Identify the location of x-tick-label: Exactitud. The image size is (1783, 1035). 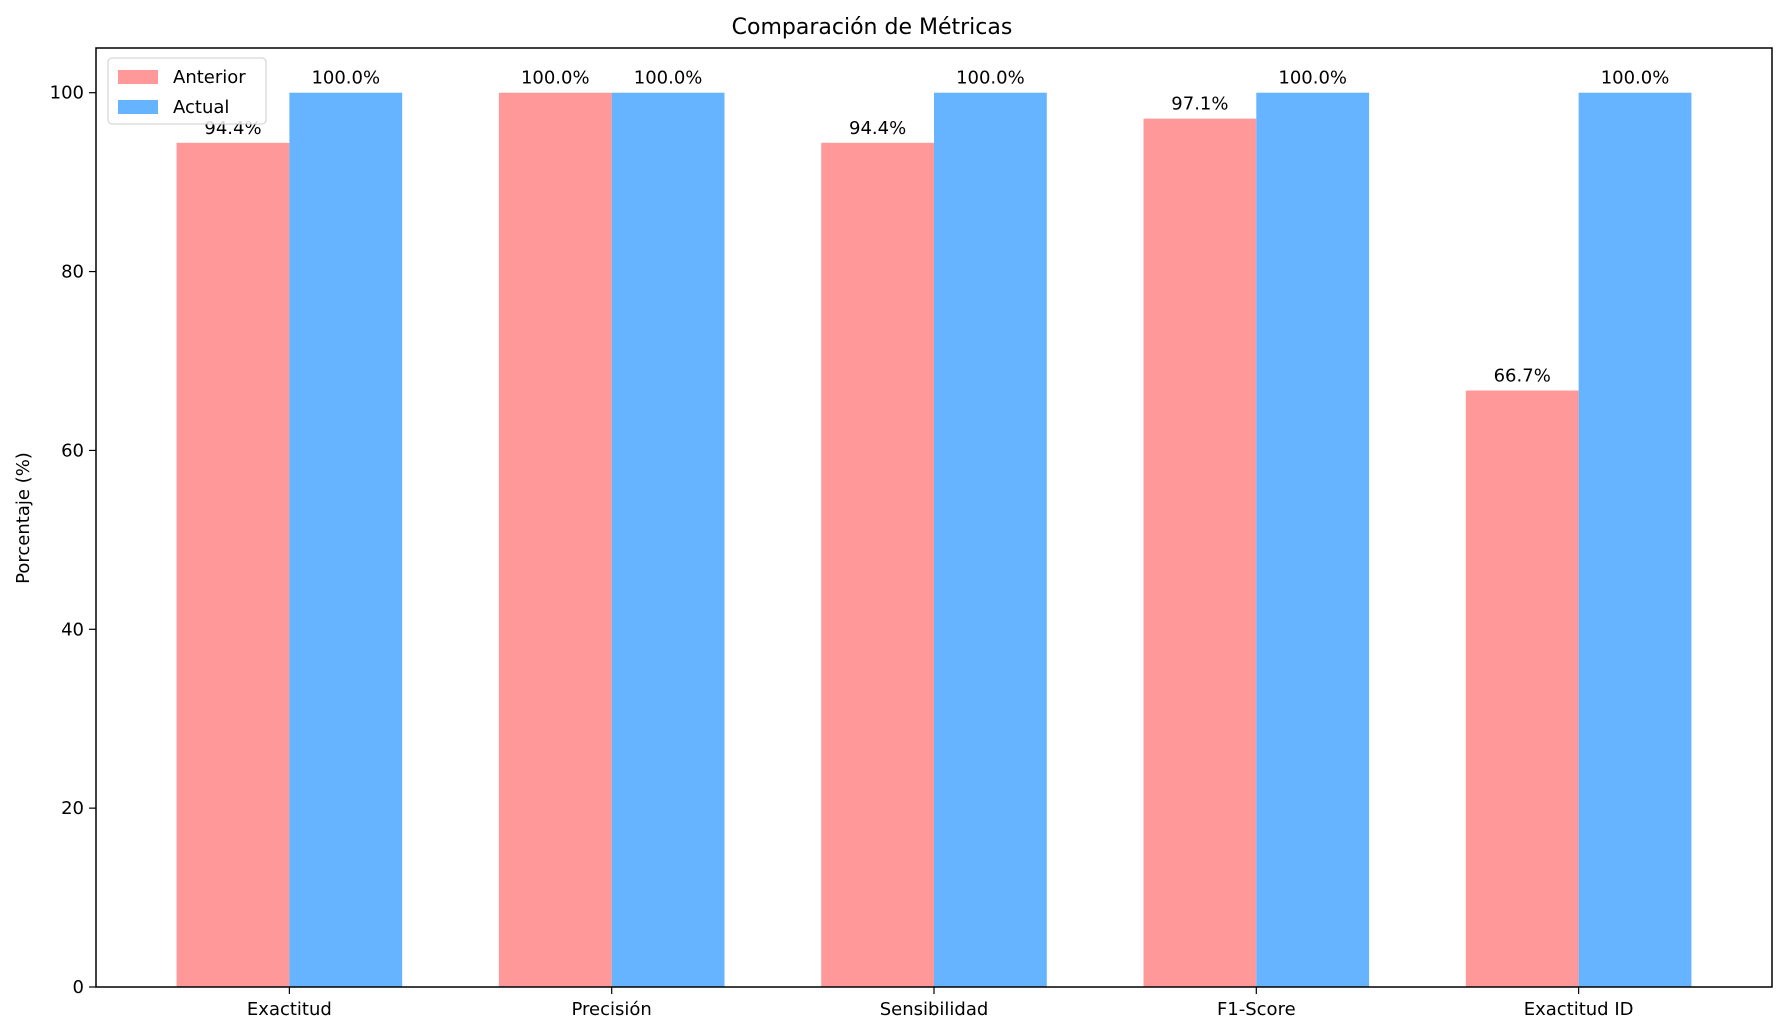
(289, 1009).